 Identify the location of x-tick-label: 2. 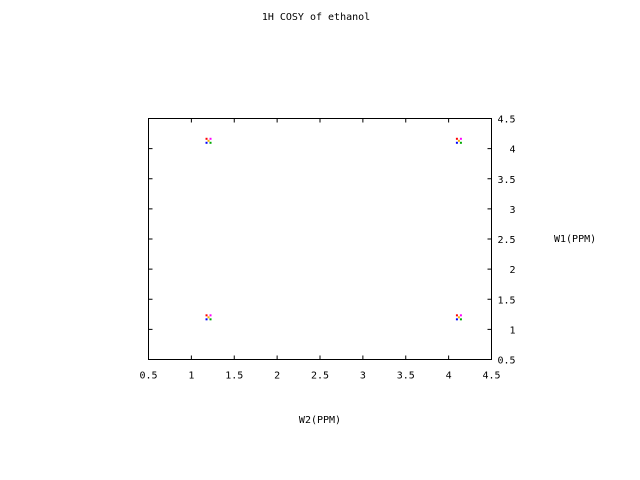
(277, 376).